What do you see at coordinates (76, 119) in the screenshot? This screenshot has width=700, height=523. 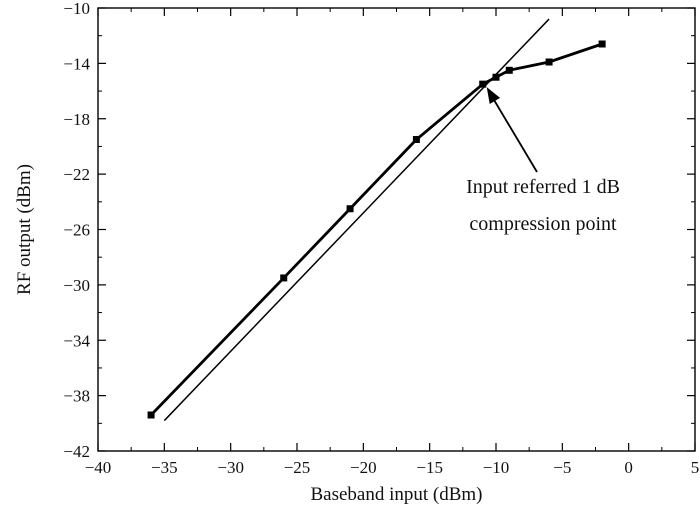 I see `y-tick-label: −18` at bounding box center [76, 119].